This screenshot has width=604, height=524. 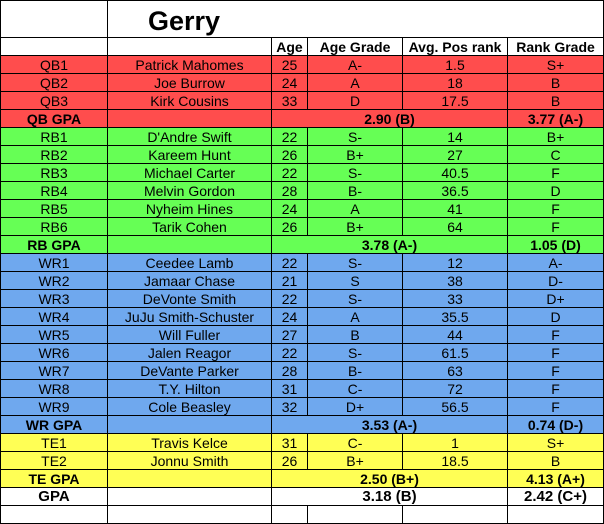 What do you see at coordinates (455, 370) in the screenshot?
I see `avg-pos-rank-cell: 63` at bounding box center [455, 370].